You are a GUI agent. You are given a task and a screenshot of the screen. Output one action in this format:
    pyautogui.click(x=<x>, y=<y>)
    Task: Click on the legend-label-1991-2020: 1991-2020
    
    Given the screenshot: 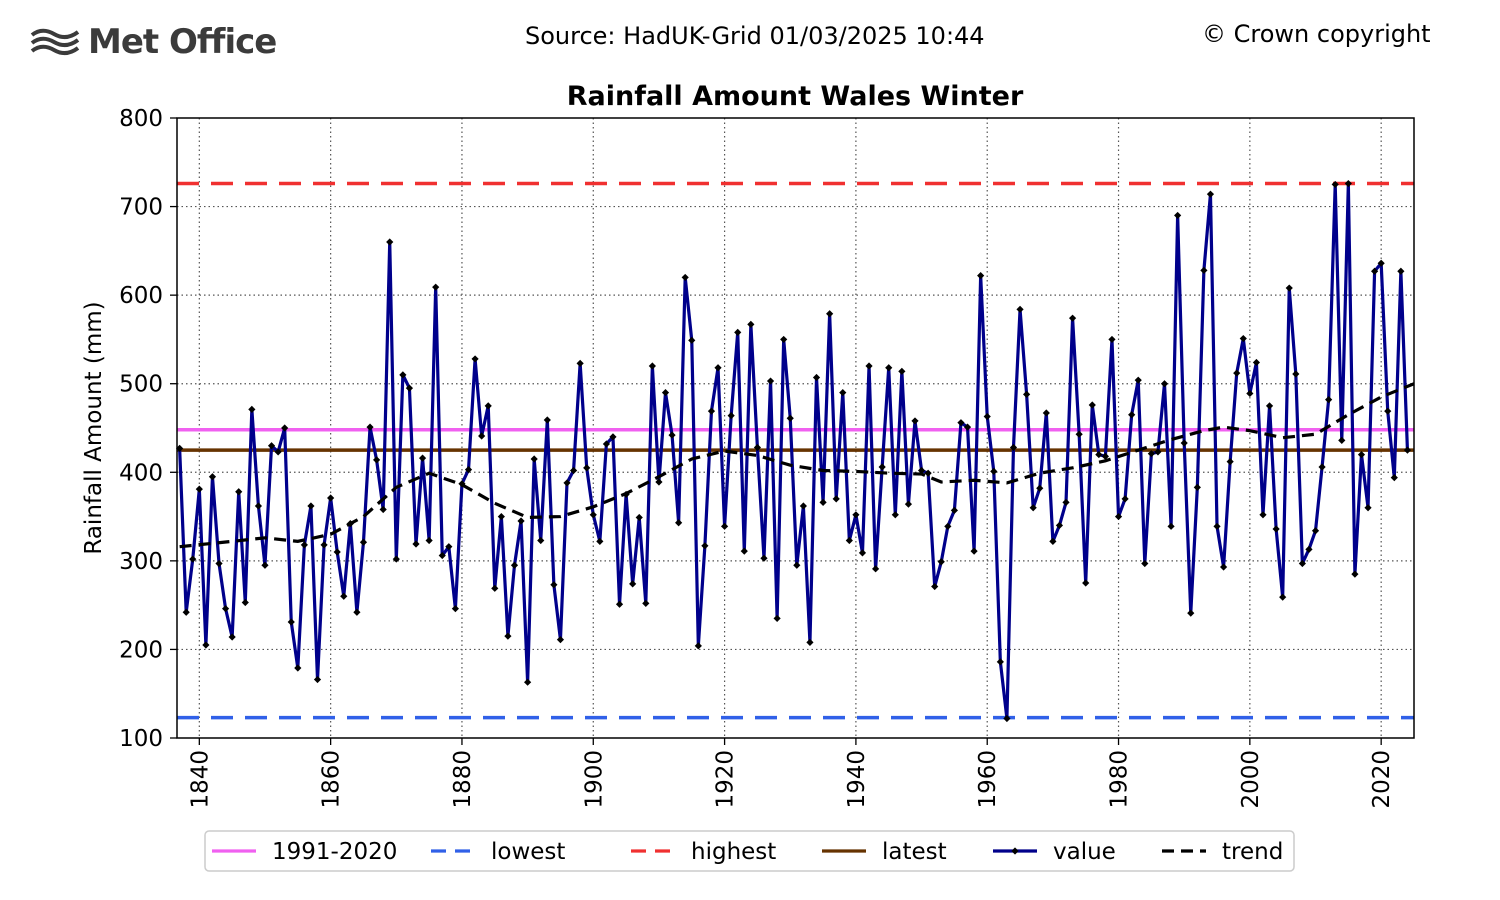 What is the action you would take?
    pyautogui.click(x=334, y=852)
    